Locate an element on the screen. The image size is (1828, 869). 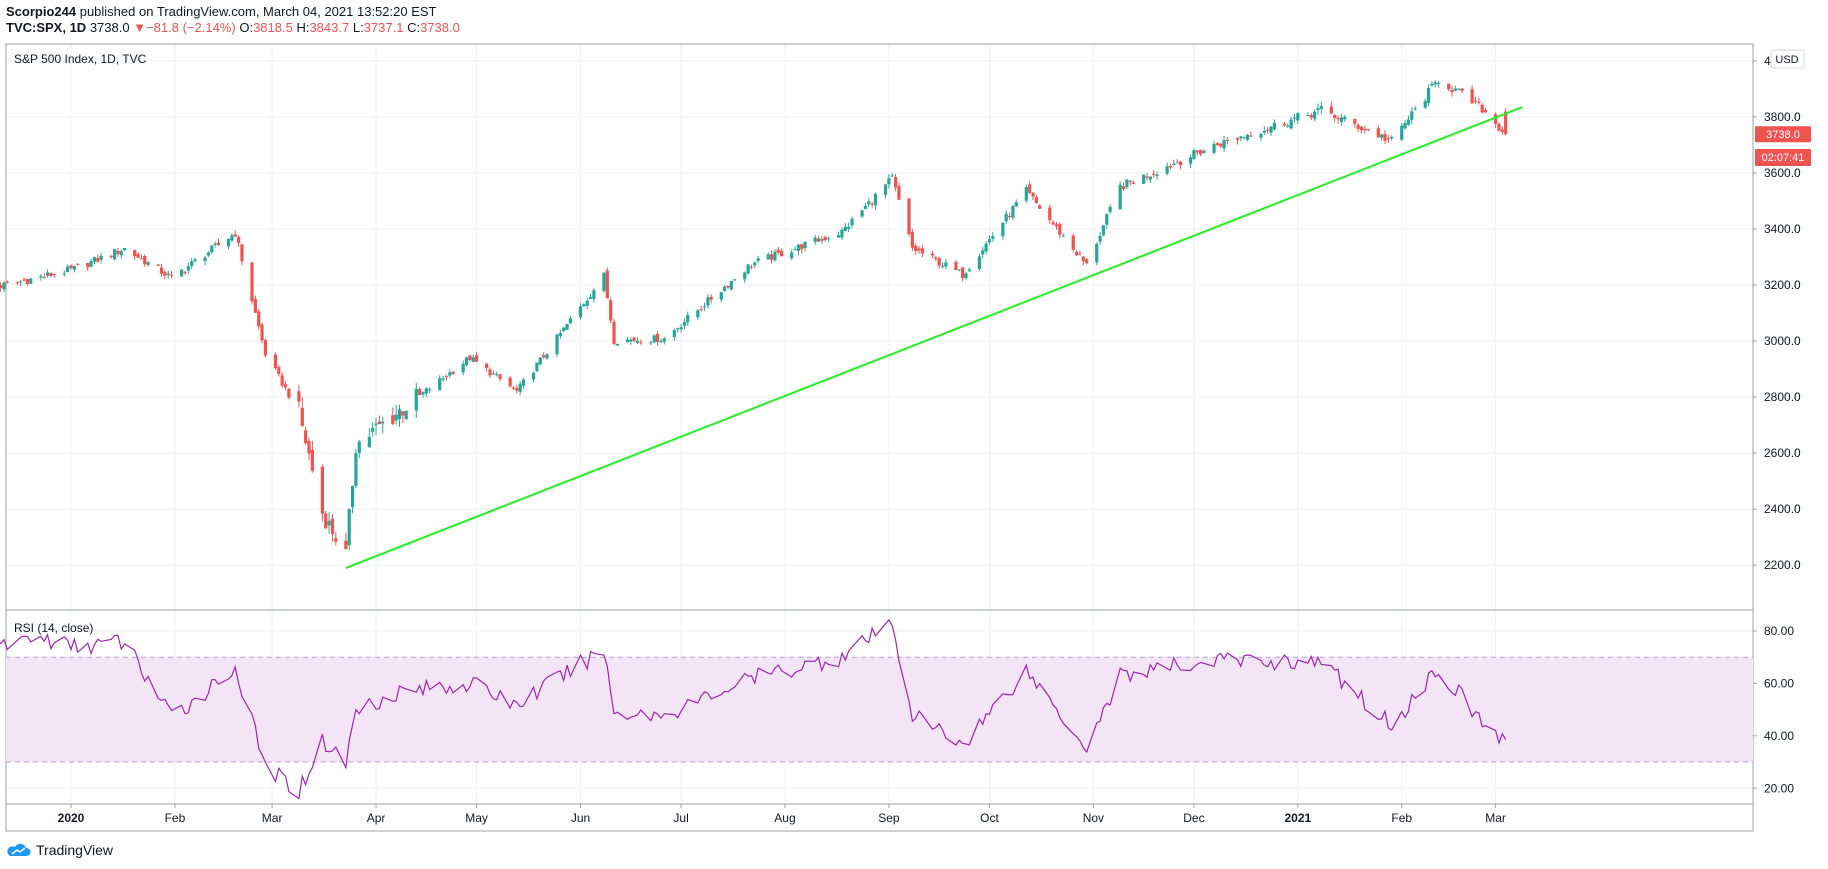
time-tick-label: Jul is located at coordinates (680, 818).